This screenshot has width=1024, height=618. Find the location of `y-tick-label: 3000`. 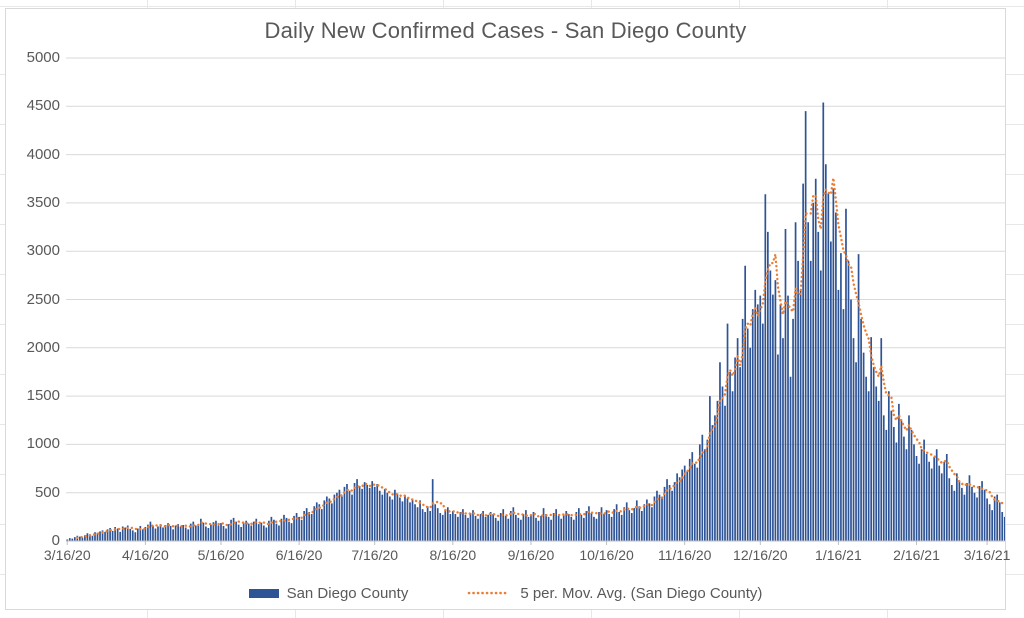

y-tick-label: 3000 is located at coordinates (43, 251).